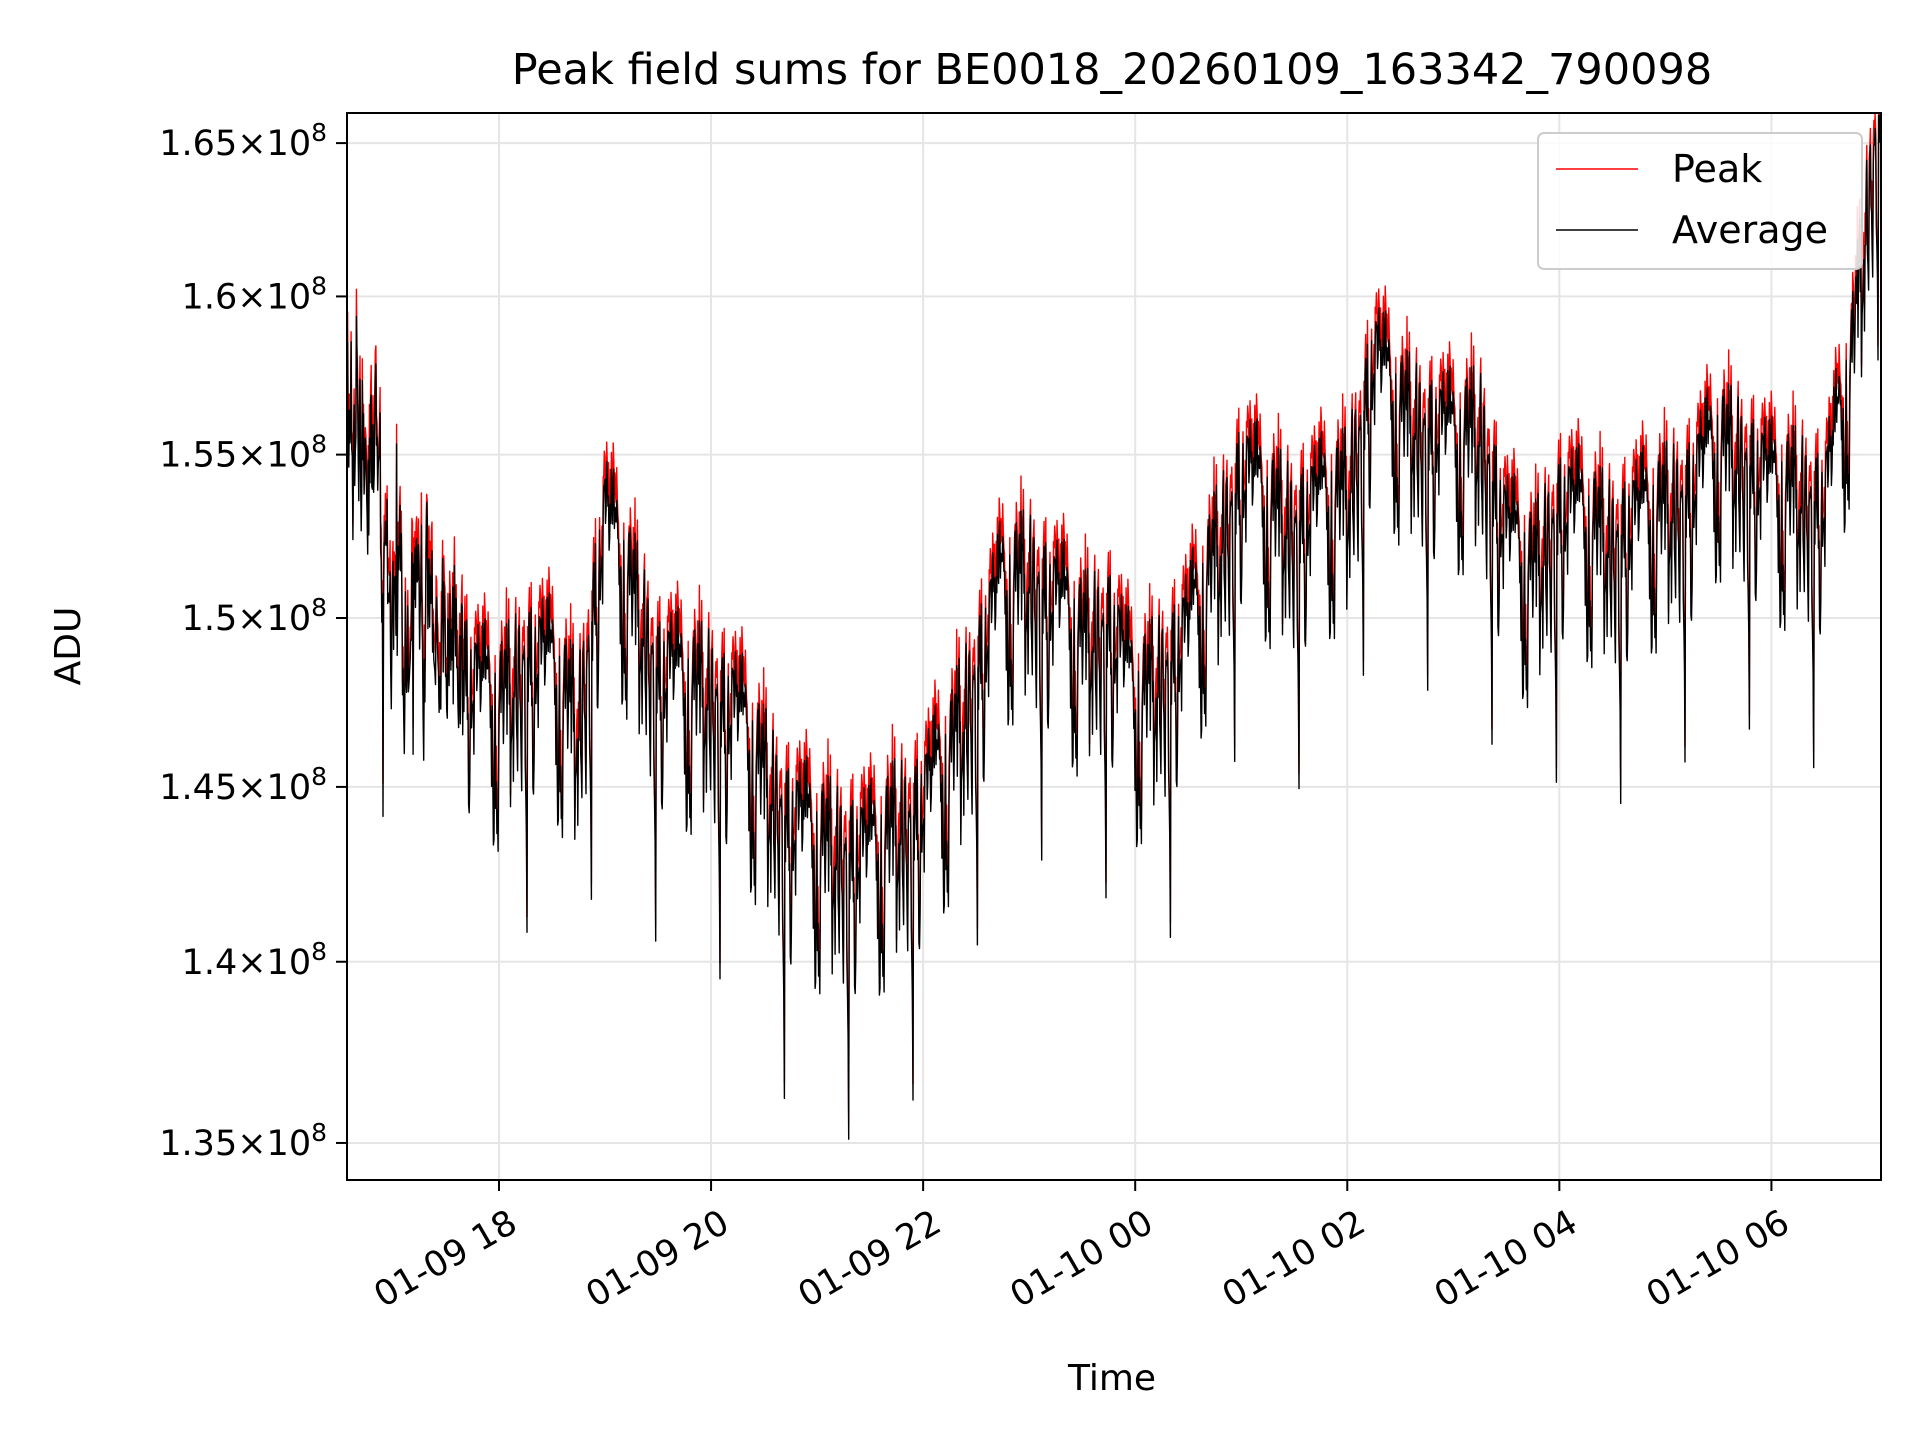  What do you see at coordinates (254, 960) in the screenshot?
I see `y-tick-label: 1.4×108` at bounding box center [254, 960].